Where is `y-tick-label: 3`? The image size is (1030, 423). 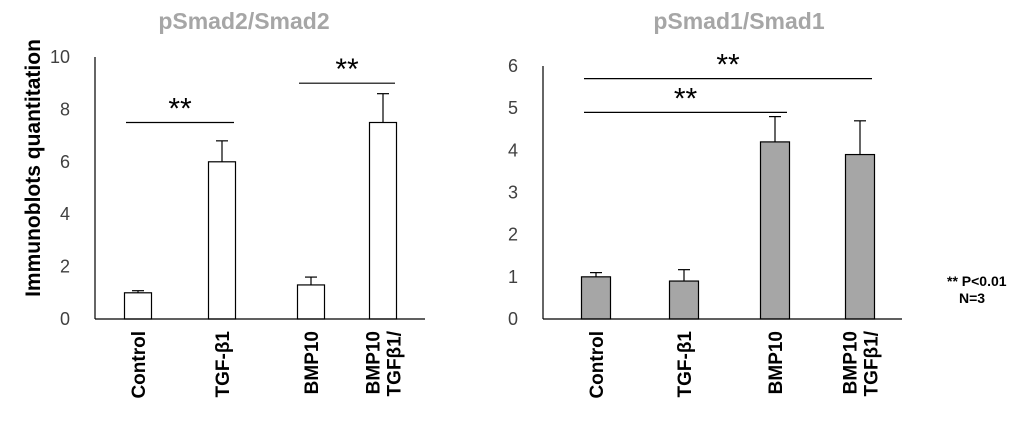 y-tick-label: 3 is located at coordinates (513, 193).